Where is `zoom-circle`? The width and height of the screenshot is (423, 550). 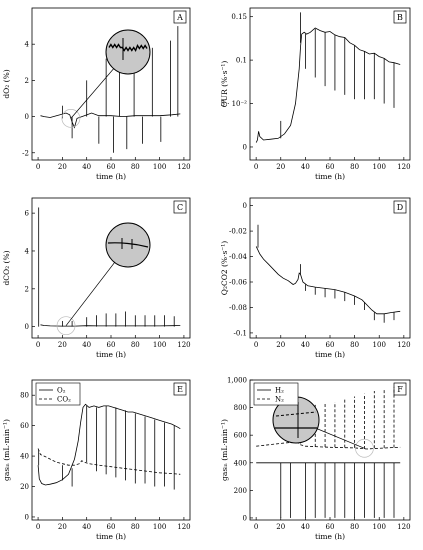
zoom-circle is located at coordinates (128, 52).